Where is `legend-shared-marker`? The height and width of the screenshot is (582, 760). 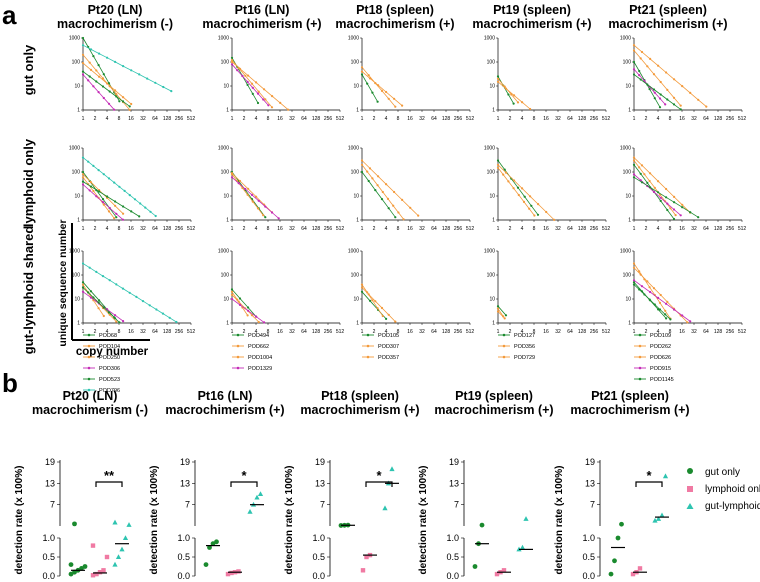 legend-shared-marker is located at coordinates (690, 506).